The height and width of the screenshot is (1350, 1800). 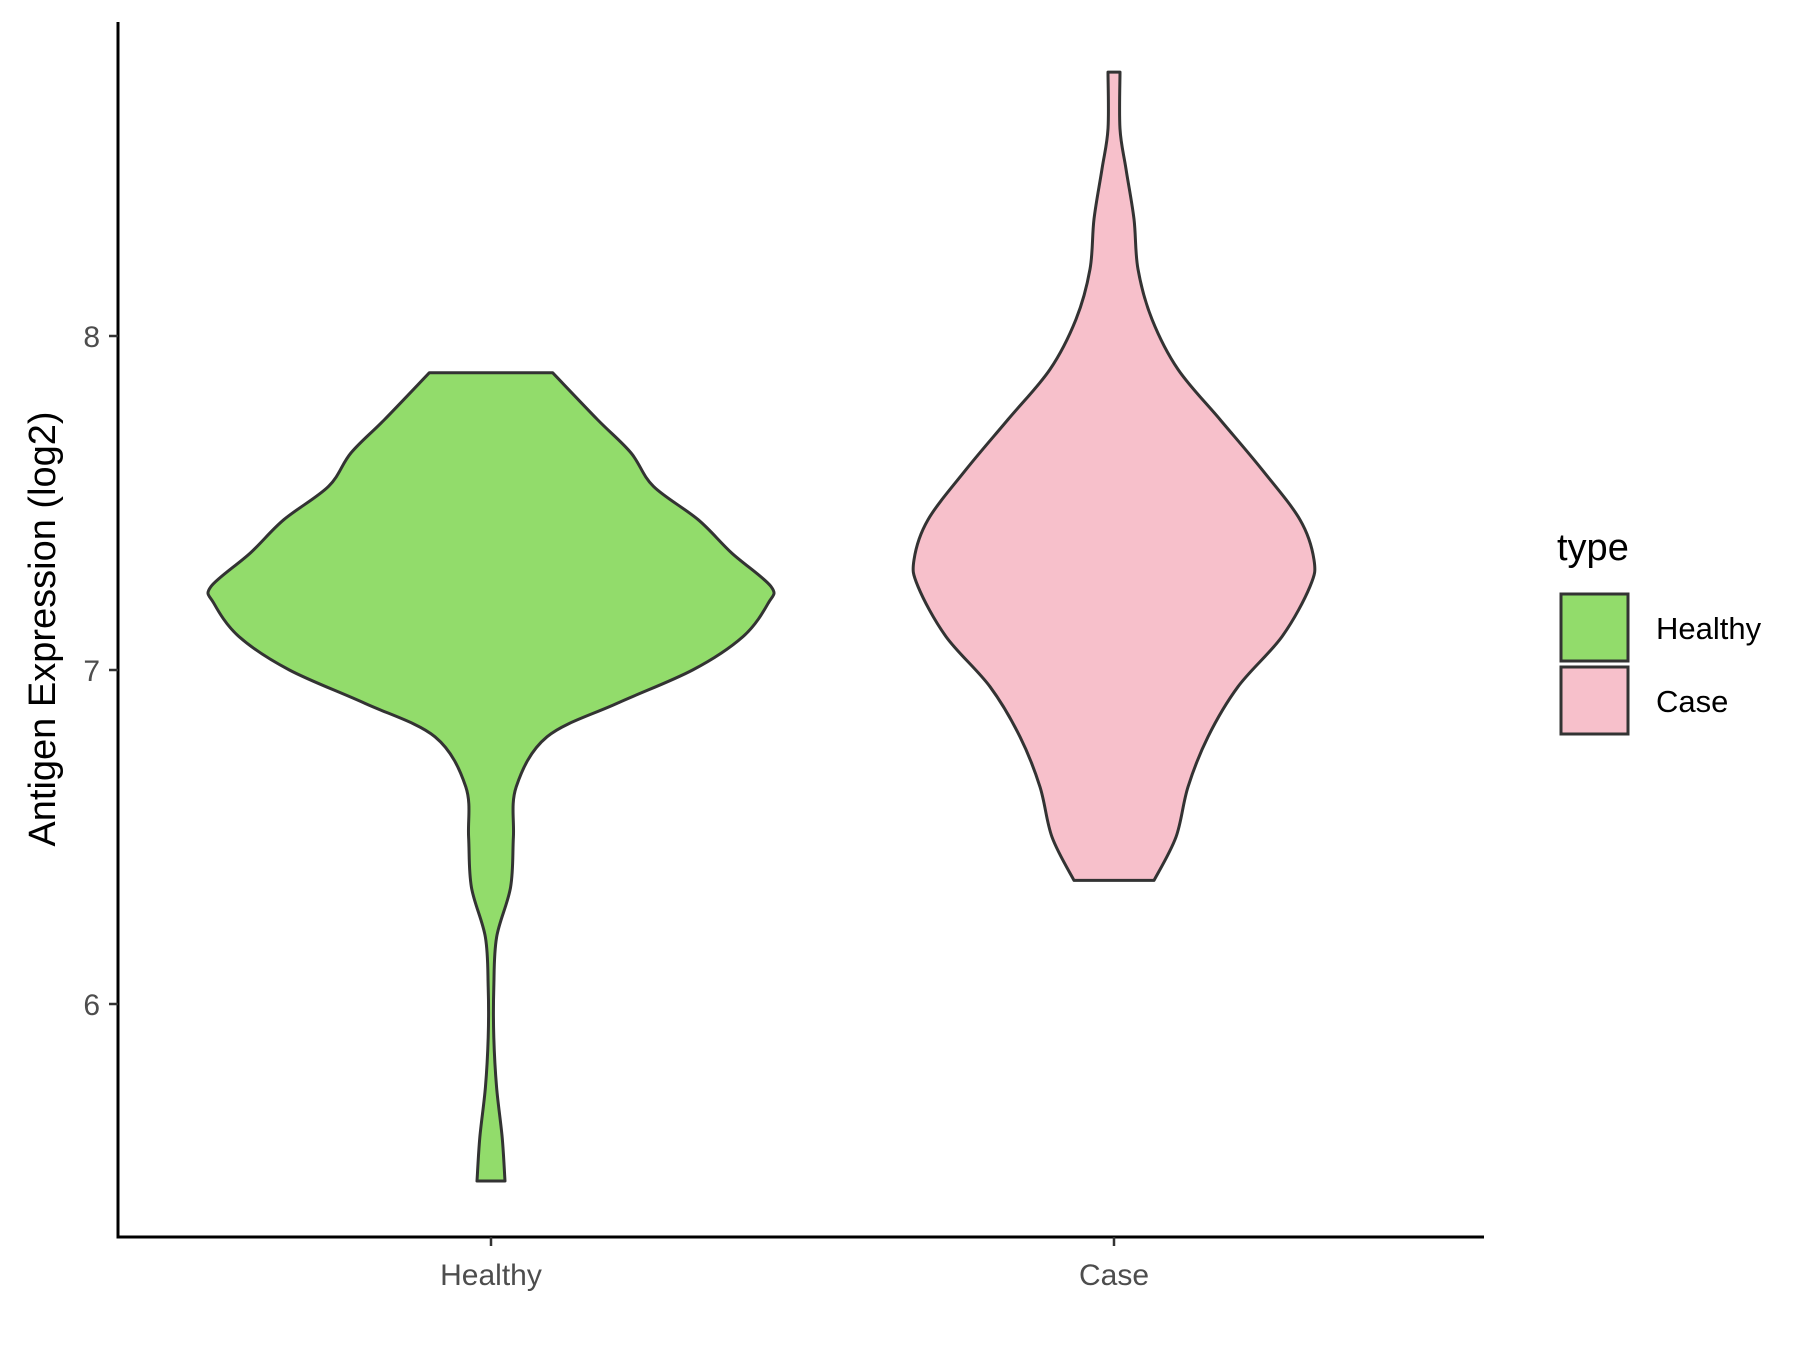 I want to click on legend: type Healthy Case, so click(x=1659, y=631).